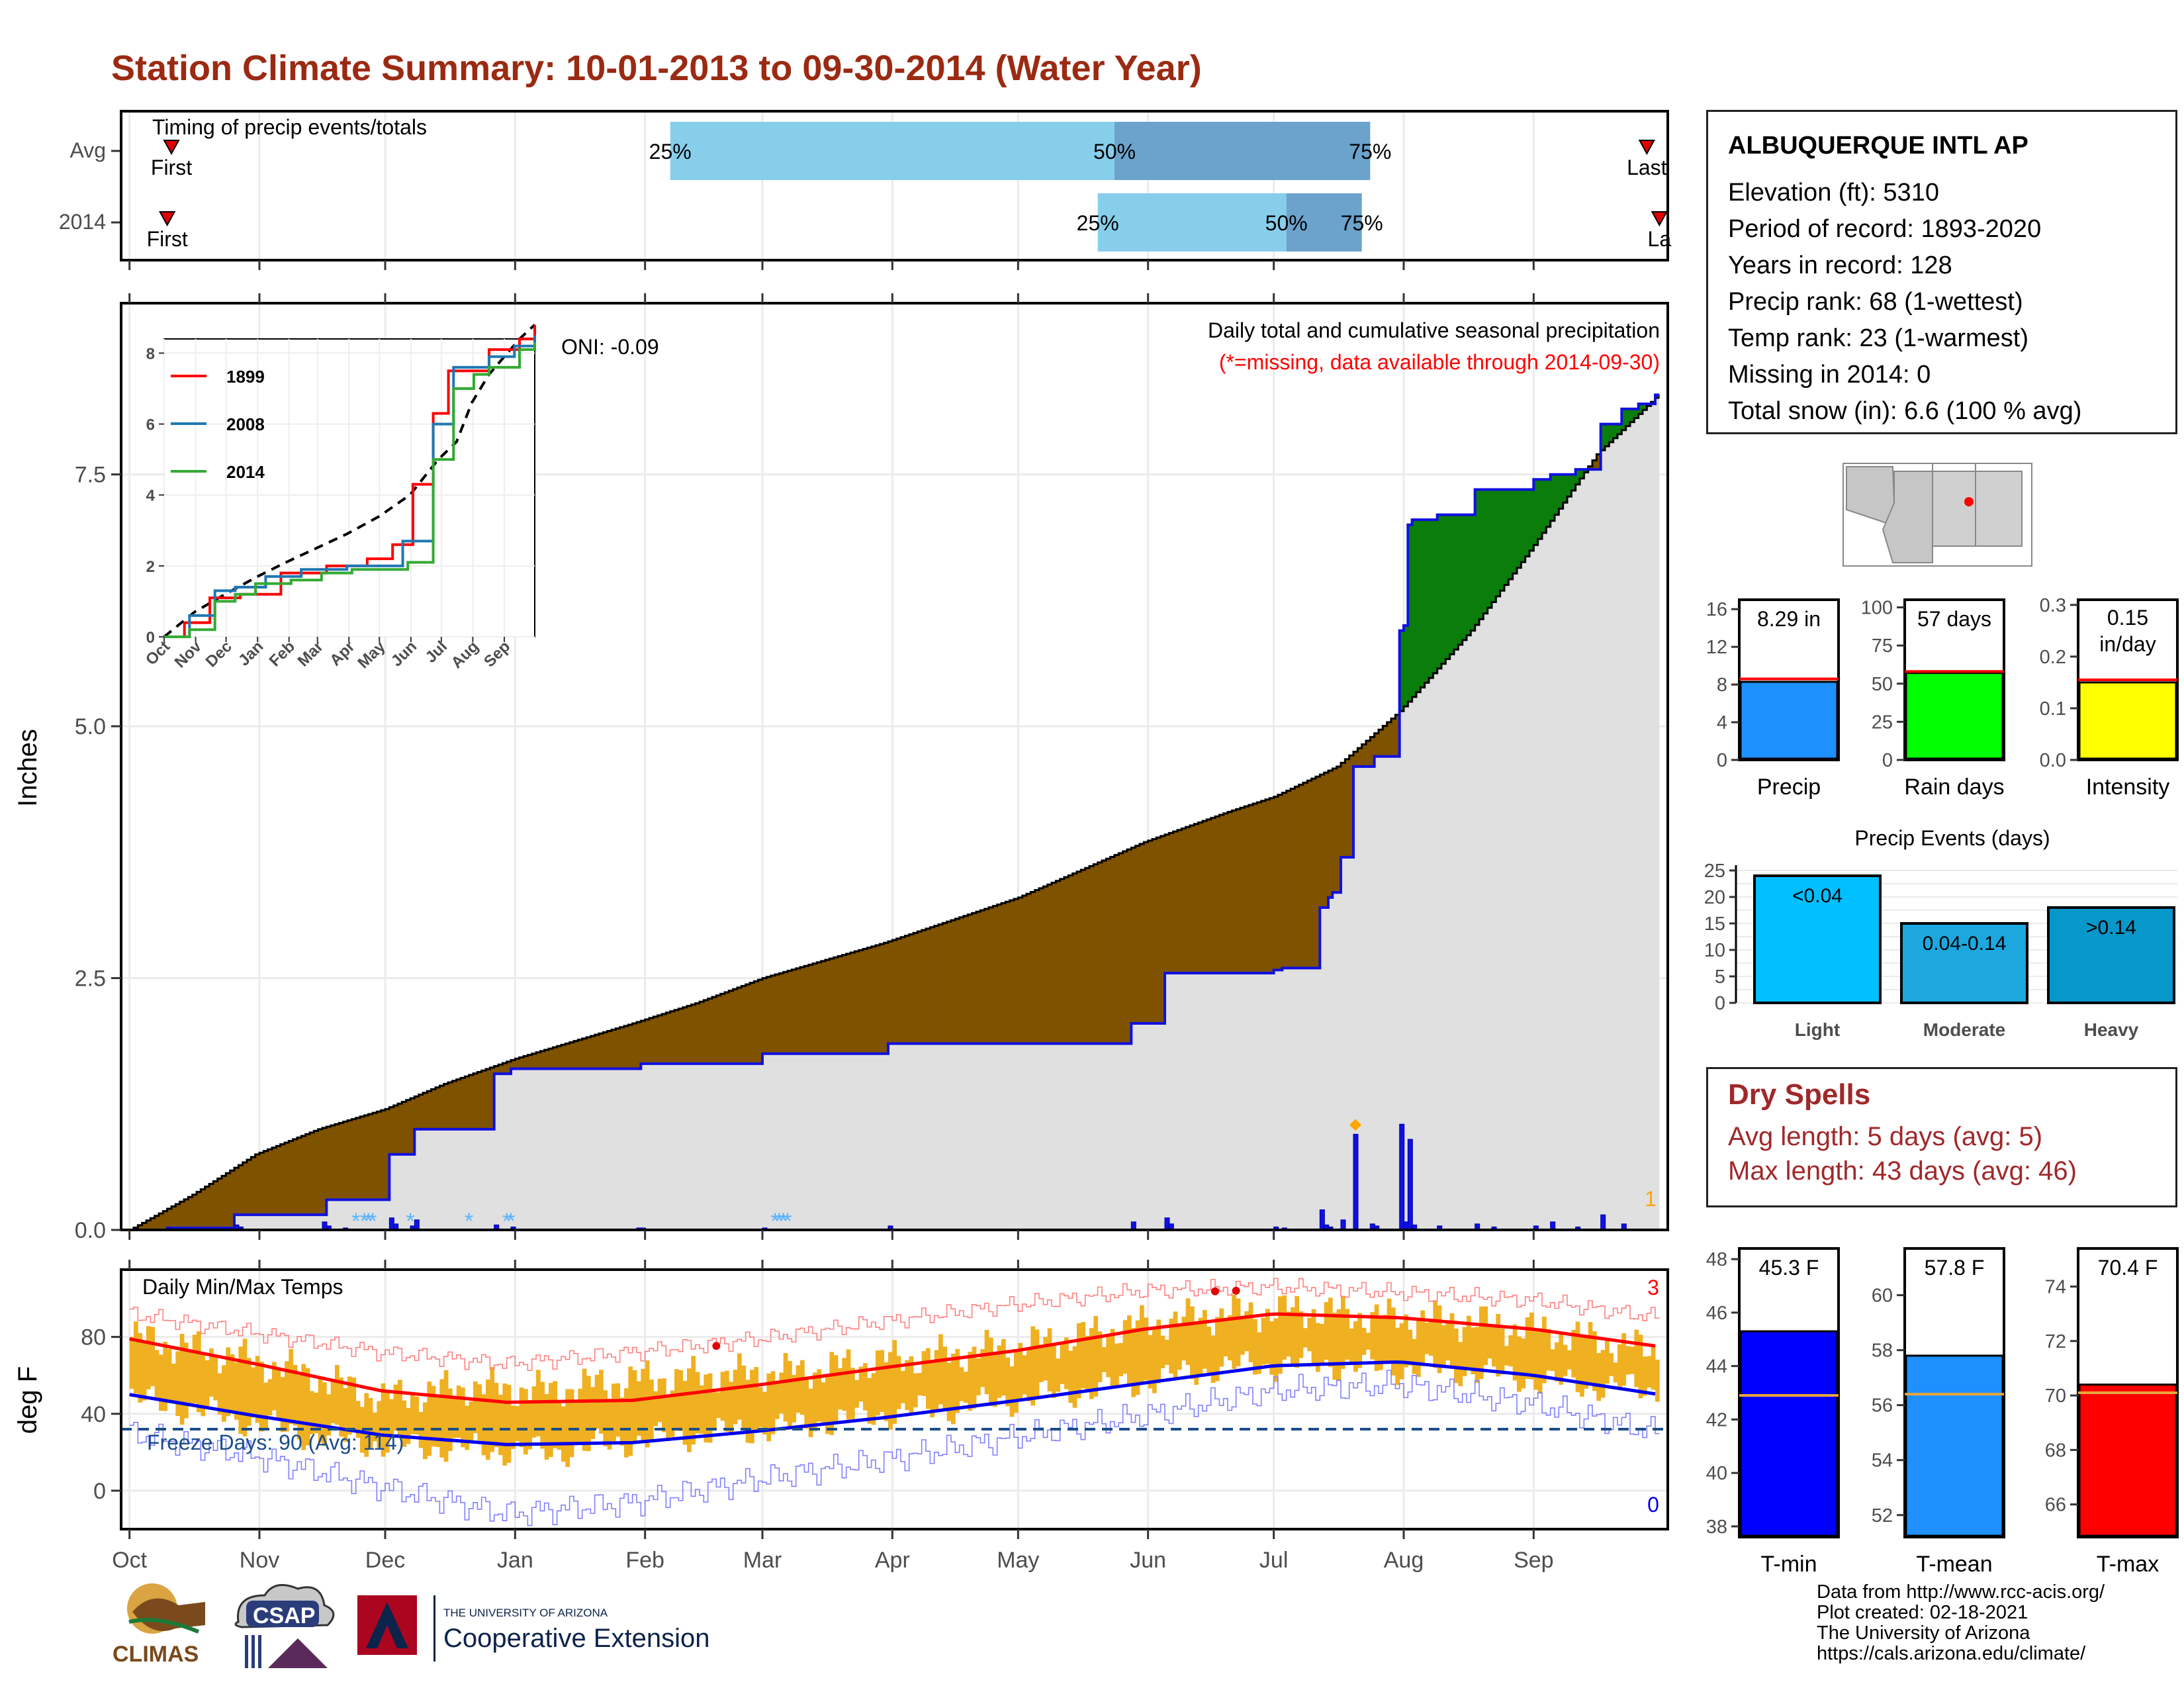  I want to click on summary-ytick-label: 46, so click(1716, 1313).